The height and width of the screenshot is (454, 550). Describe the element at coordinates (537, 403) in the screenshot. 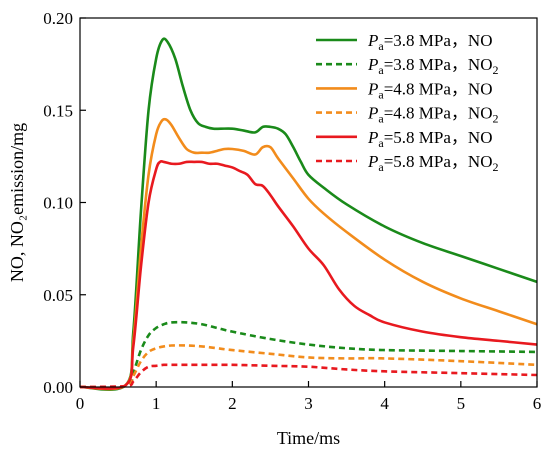

I see `x-tick-label: 6` at that location.